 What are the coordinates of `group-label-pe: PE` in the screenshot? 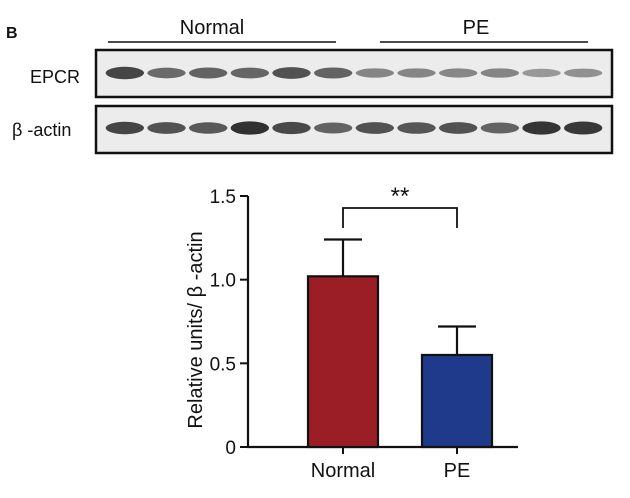 It's located at (476, 28).